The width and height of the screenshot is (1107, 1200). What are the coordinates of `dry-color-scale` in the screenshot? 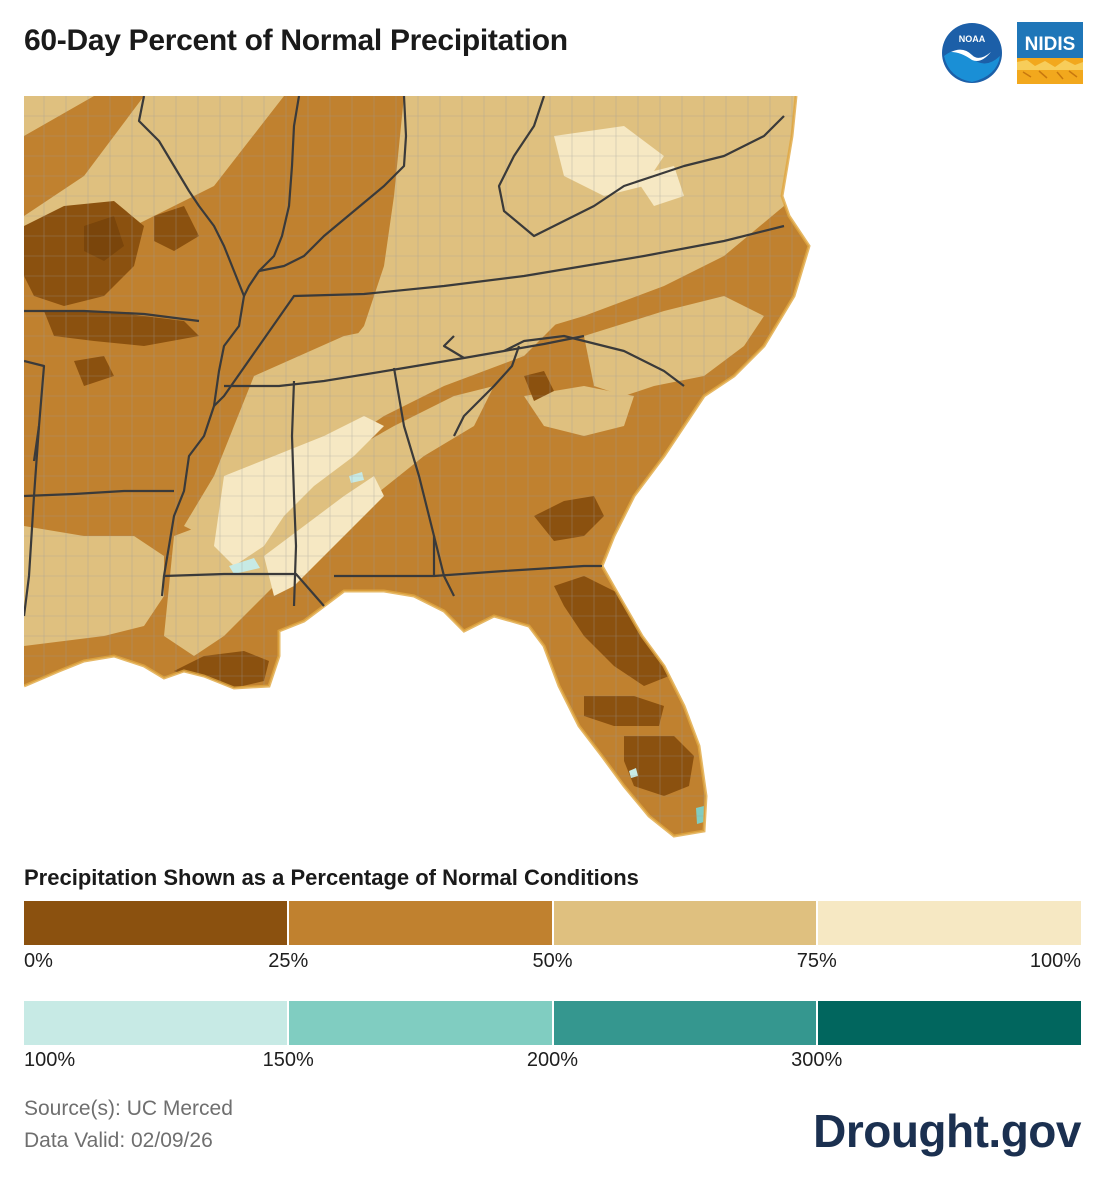 It's located at (552, 923).